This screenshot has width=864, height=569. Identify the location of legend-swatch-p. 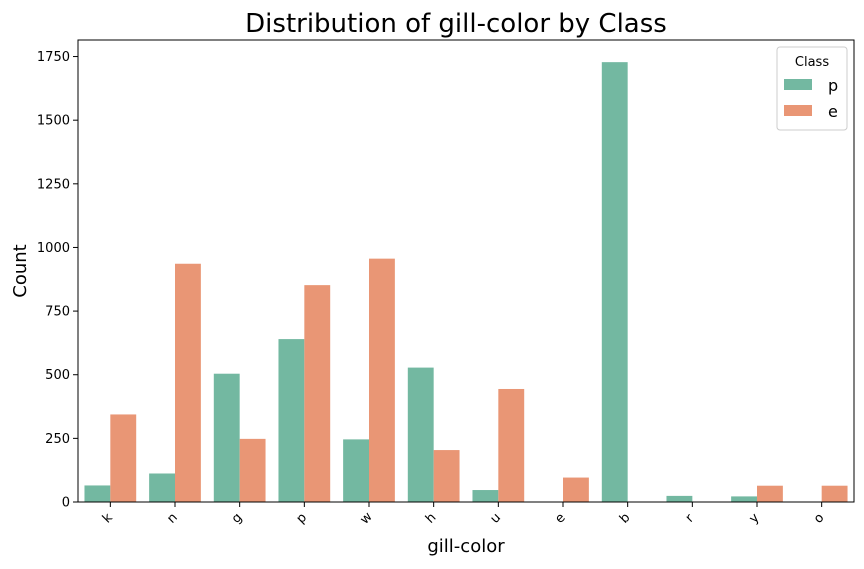
(798, 84).